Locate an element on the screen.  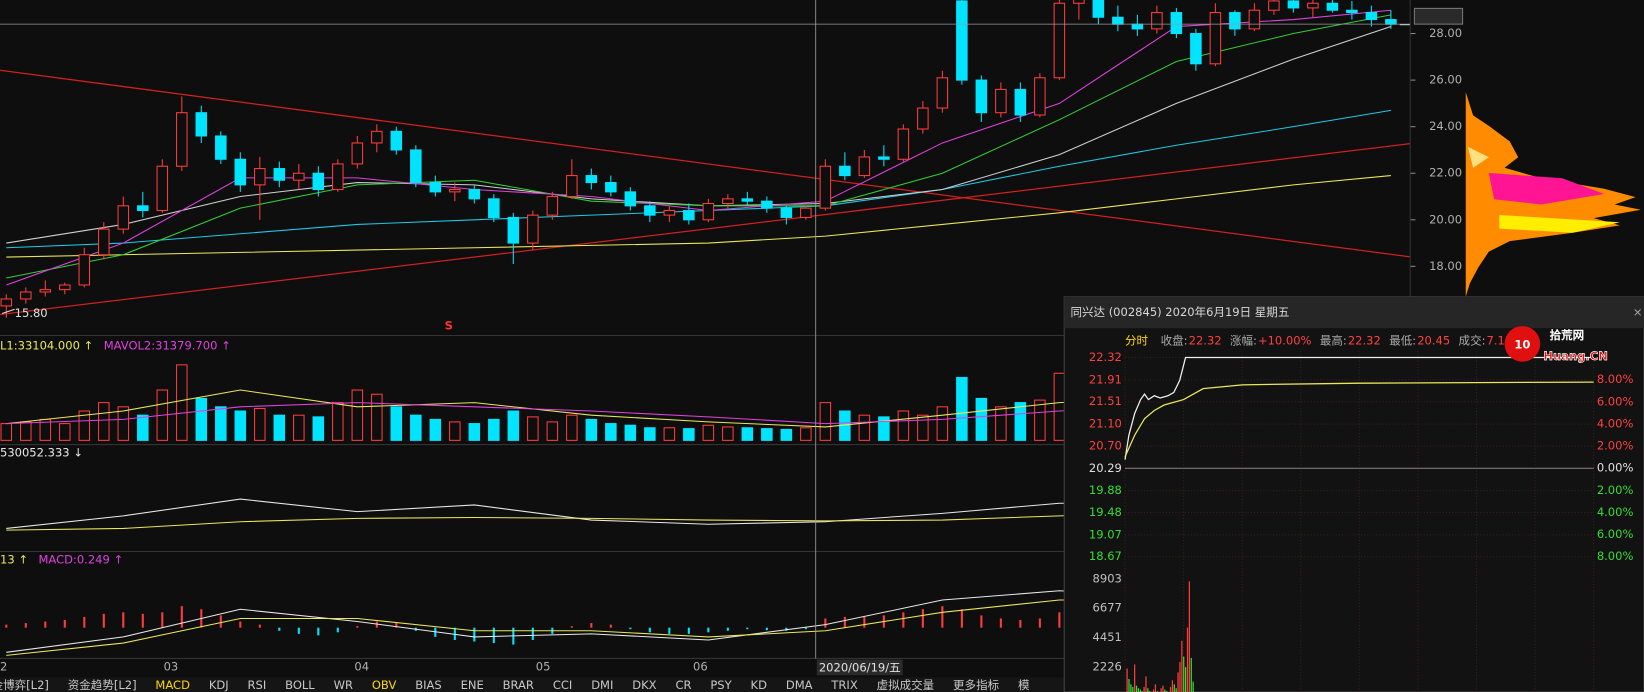
indicator-tab: DMI is located at coordinates (602, 685).